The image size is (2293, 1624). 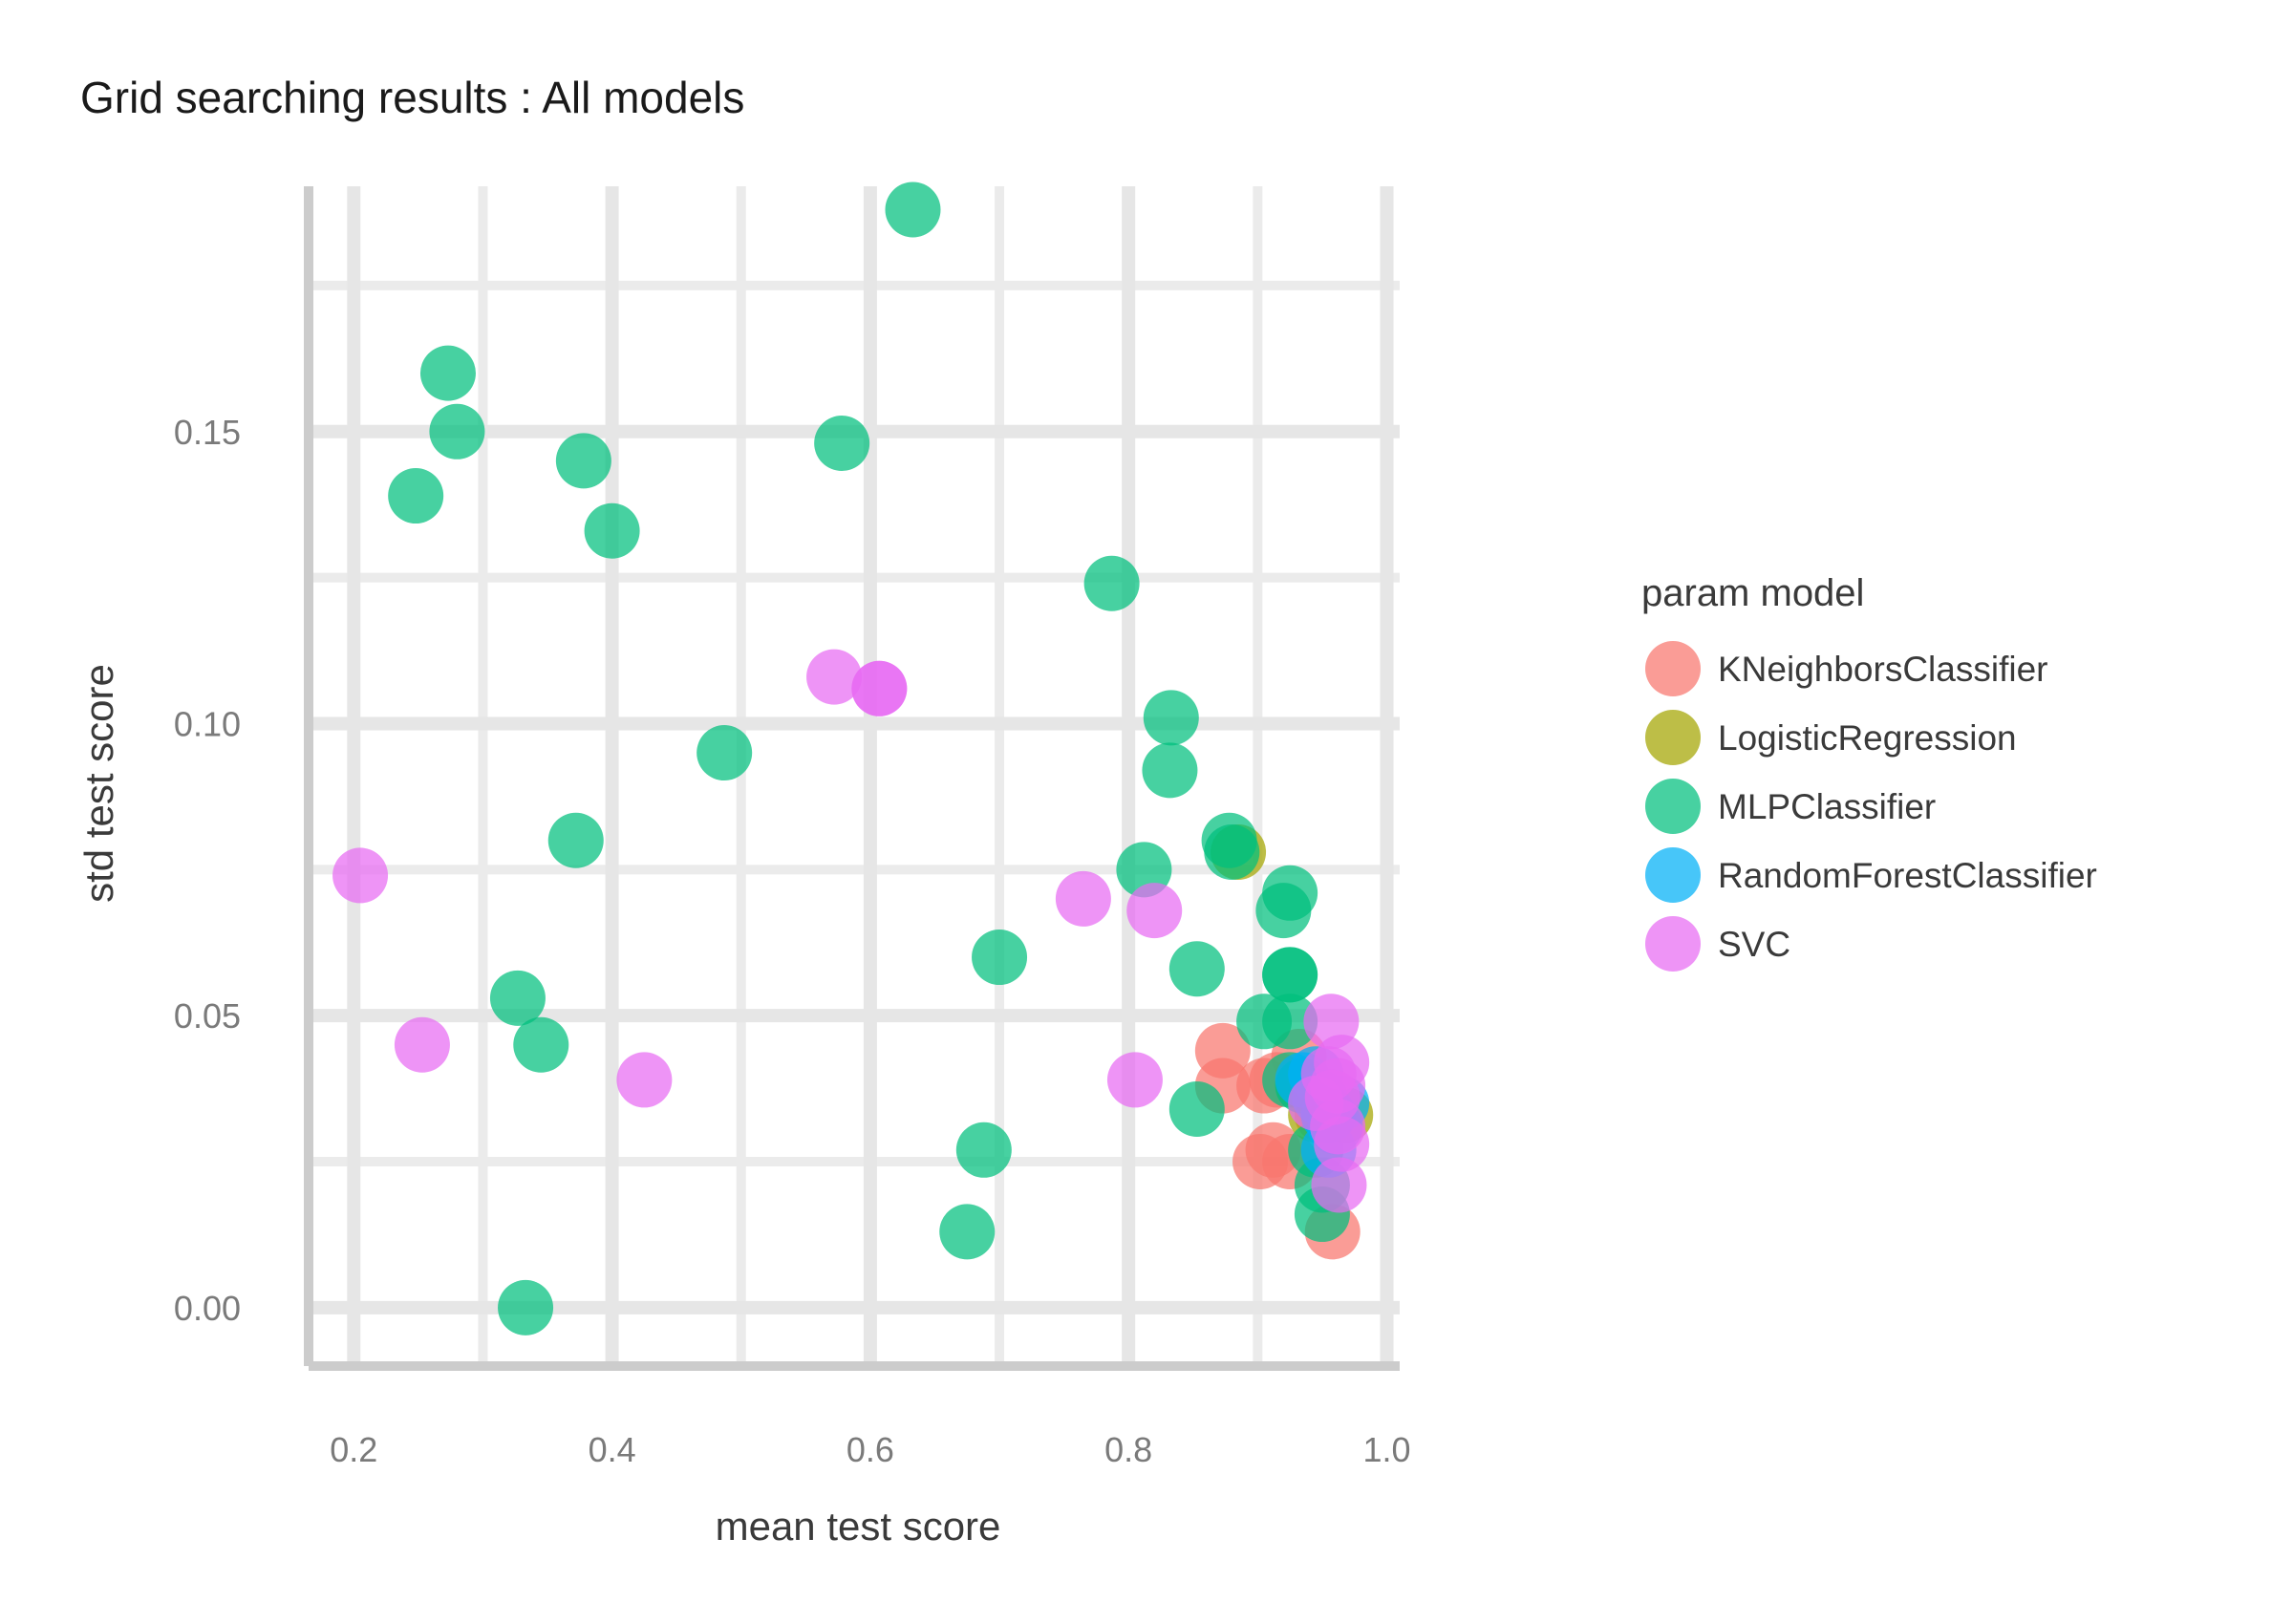 What do you see at coordinates (1827, 807) in the screenshot?
I see `legend-label: MLPClassifier` at bounding box center [1827, 807].